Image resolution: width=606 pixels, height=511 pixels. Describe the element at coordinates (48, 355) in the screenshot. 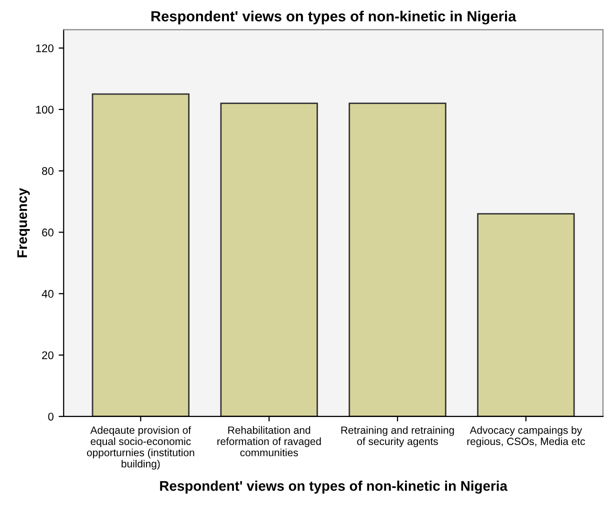

I see `y-tick-label: 20` at that location.